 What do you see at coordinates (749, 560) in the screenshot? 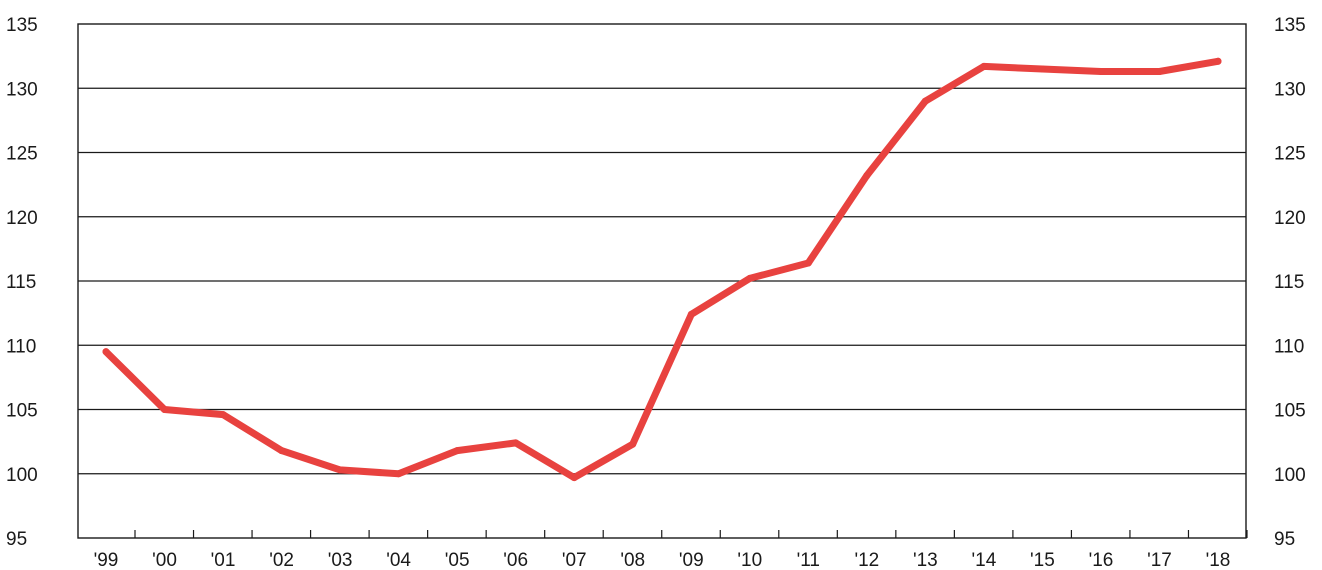
I see `x-tick-label: '10` at bounding box center [749, 560].